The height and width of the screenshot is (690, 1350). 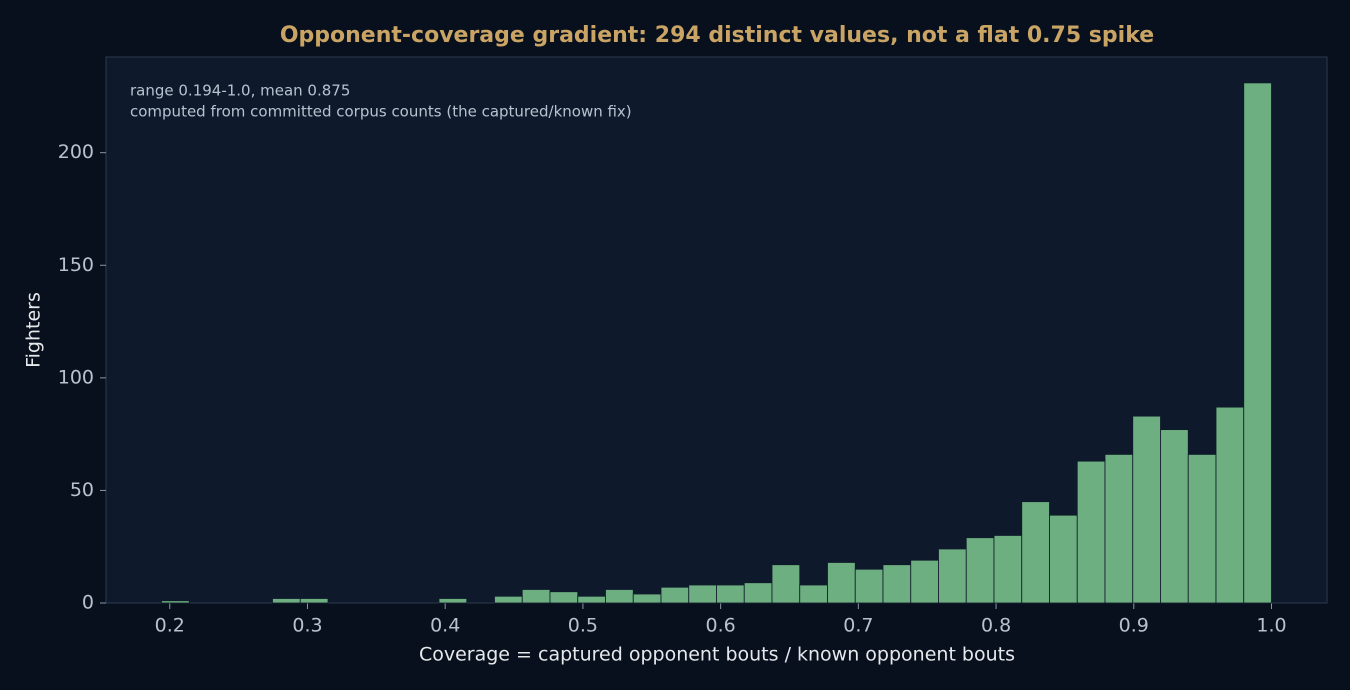 I want to click on x-tick-label: 0.7, so click(x=858, y=626).